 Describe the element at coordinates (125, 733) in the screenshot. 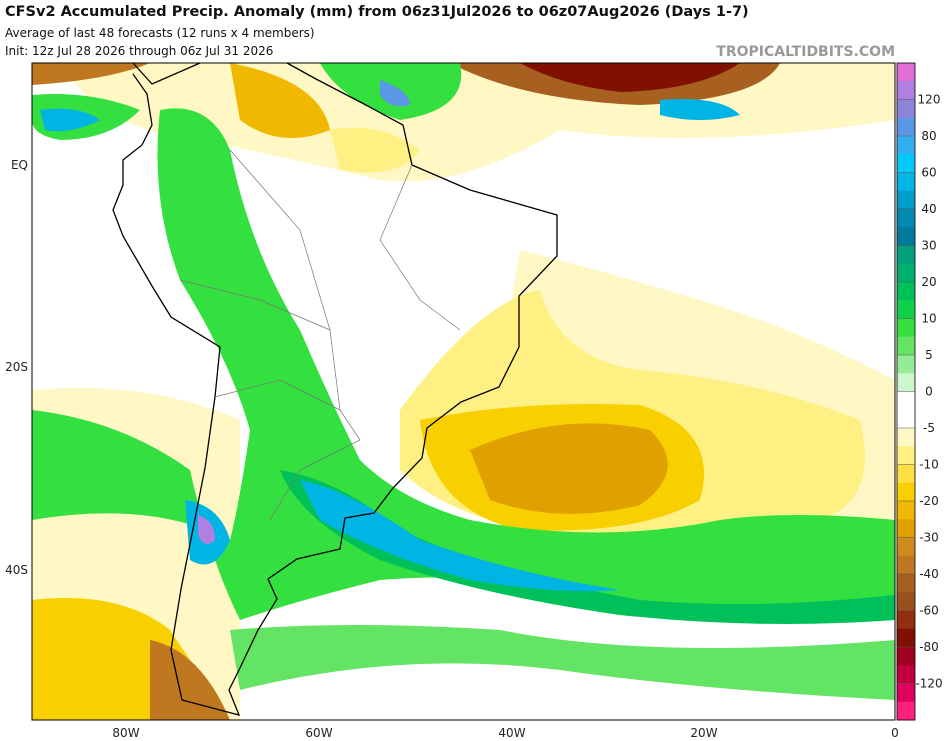

I see `lon-label: 80W` at that location.